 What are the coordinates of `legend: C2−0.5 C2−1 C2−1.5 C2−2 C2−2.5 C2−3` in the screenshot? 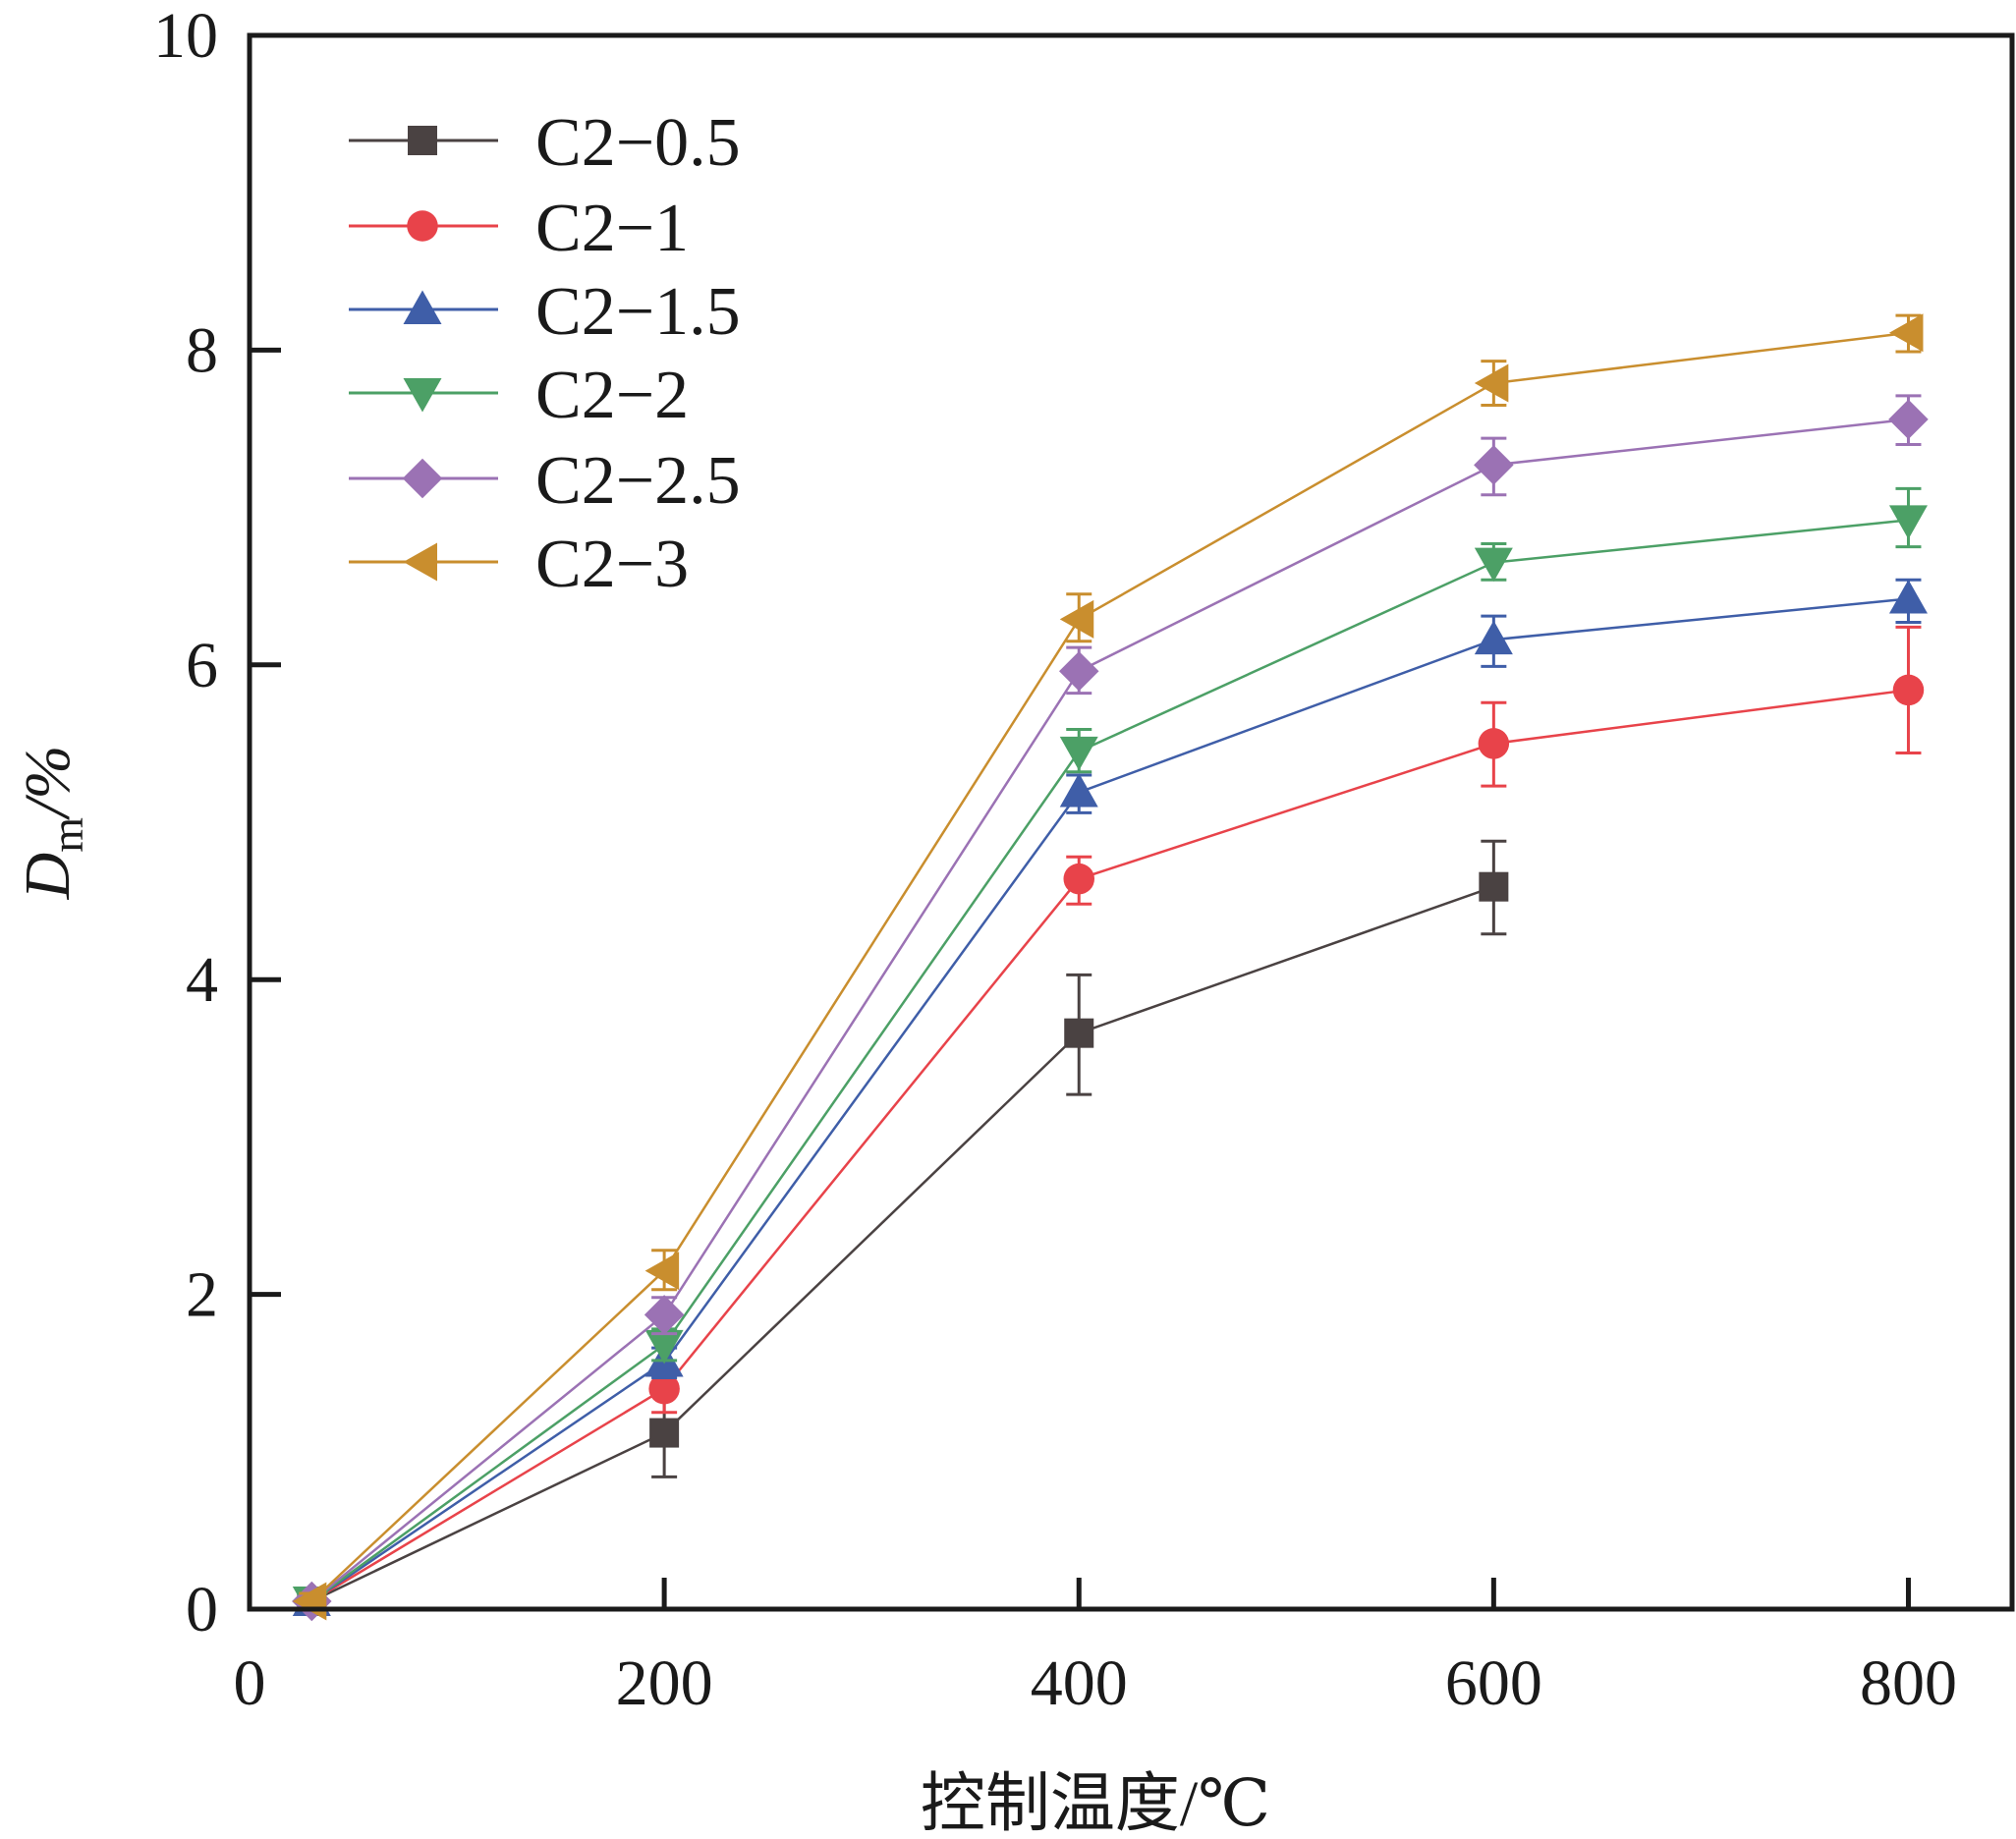 It's located at (545, 353).